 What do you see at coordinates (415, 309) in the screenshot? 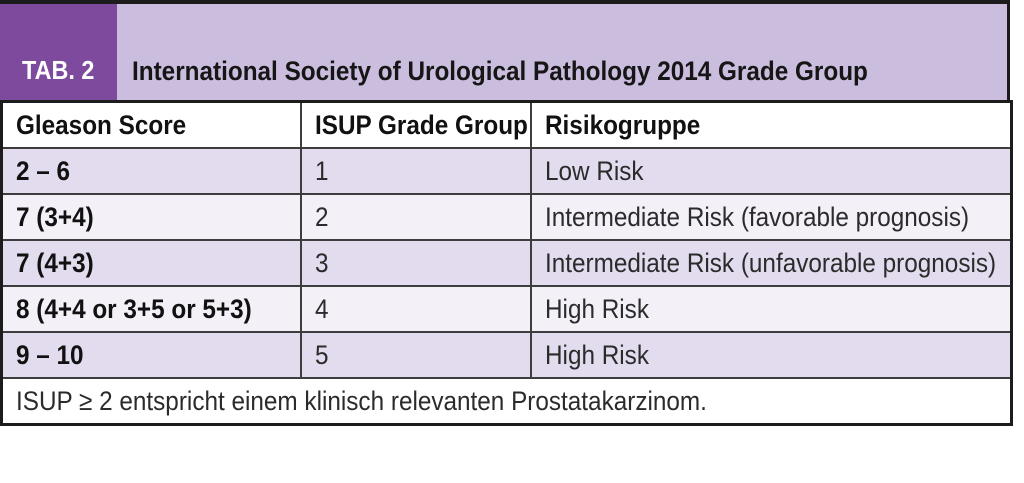
I see `cell-isup: 4` at bounding box center [415, 309].